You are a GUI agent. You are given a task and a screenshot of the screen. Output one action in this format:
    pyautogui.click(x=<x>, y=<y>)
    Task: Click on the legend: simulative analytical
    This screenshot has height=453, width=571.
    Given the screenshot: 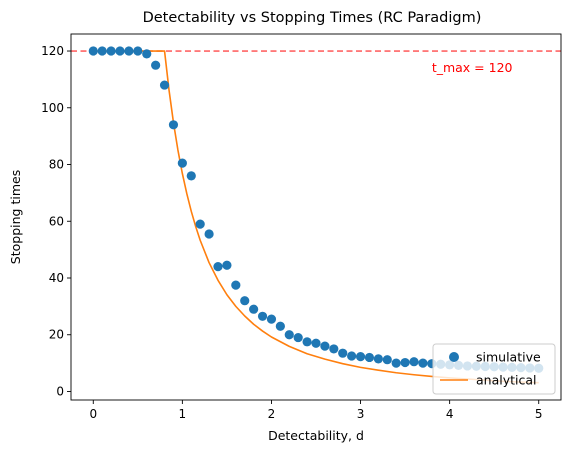 What is the action you would take?
    pyautogui.click(x=494, y=369)
    